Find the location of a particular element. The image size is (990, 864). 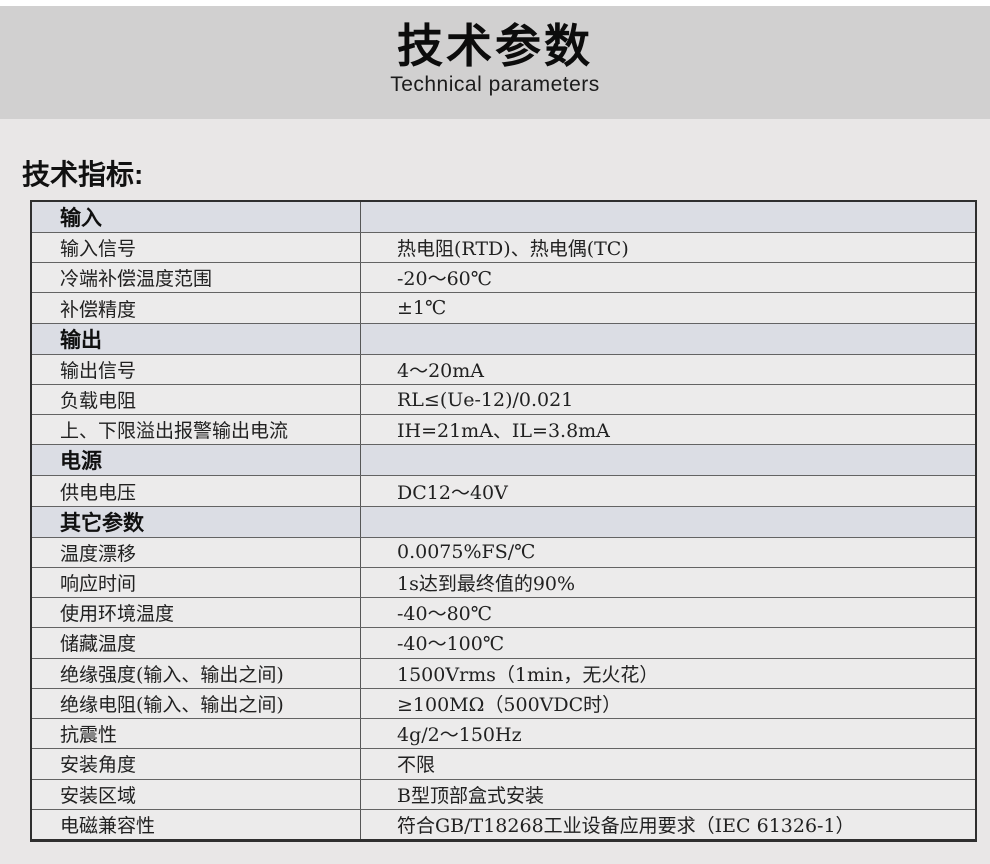

spec-row: 输出信号 4～20mA is located at coordinates (503, 368).